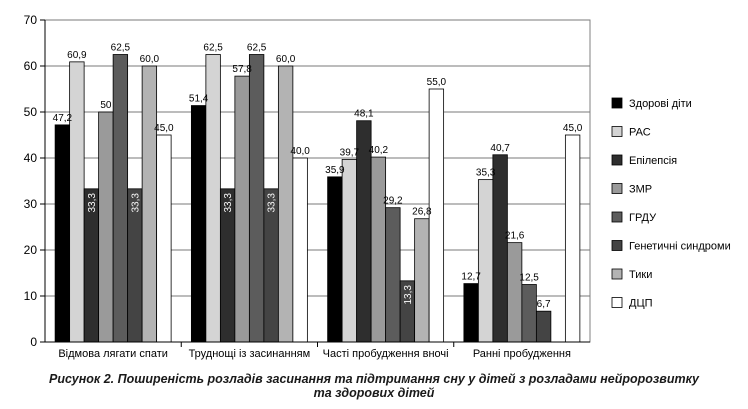 The image size is (748, 409). I want to click on x-category-label: Труднощі із засинанням, so click(250, 354).